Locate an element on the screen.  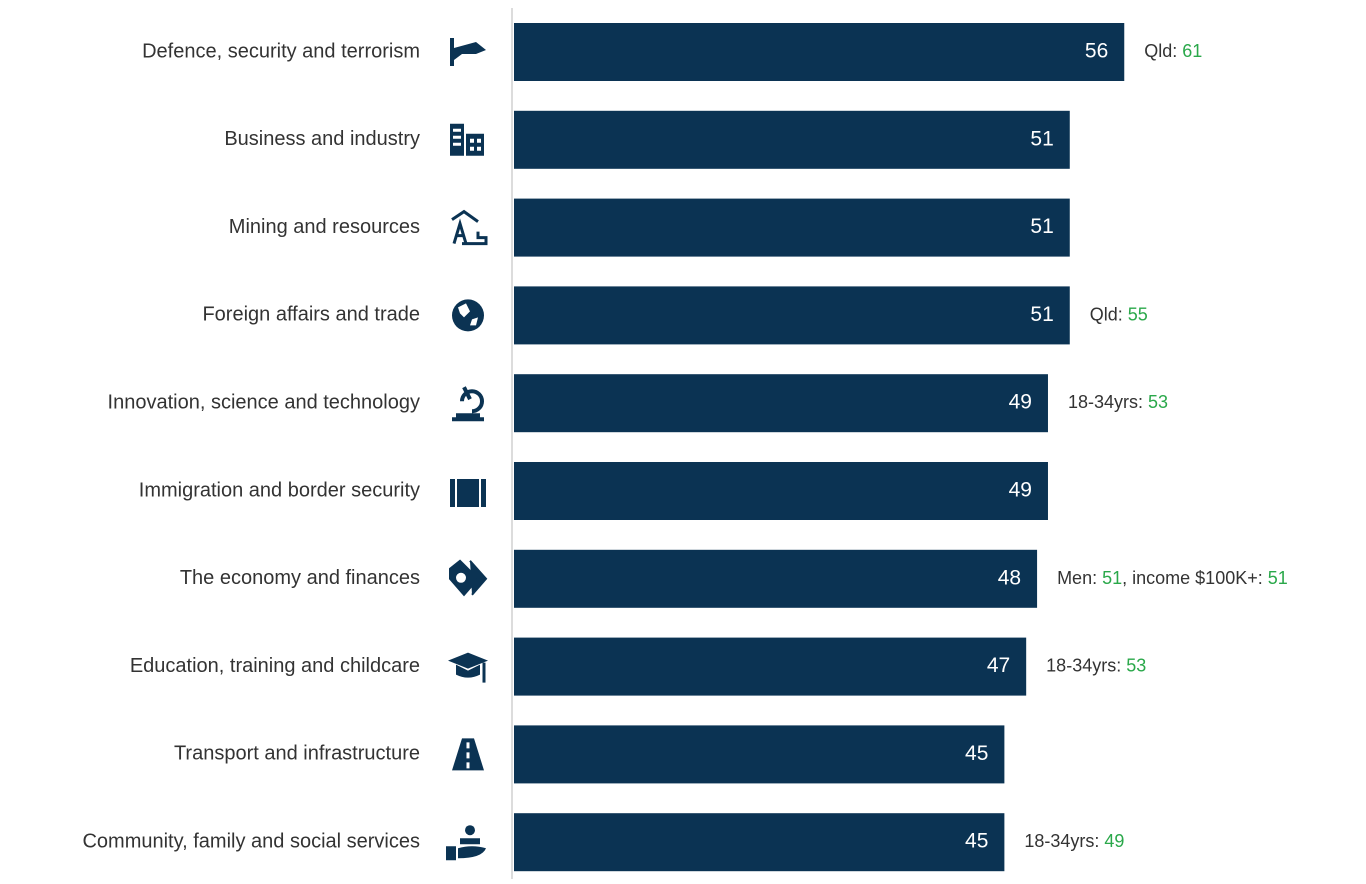
category-label: Foreign affairs and trade is located at coordinates (311, 315).